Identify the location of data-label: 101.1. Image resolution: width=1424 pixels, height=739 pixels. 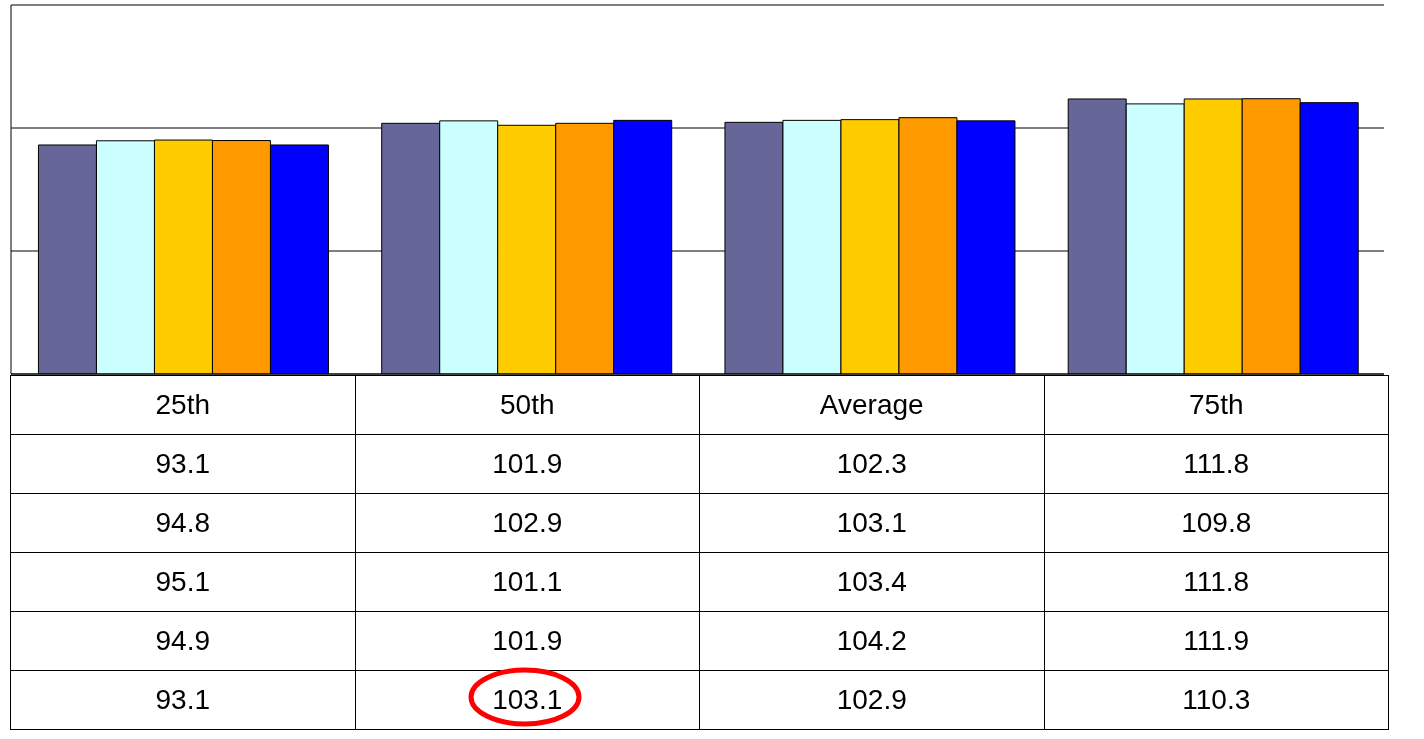
(527, 582).